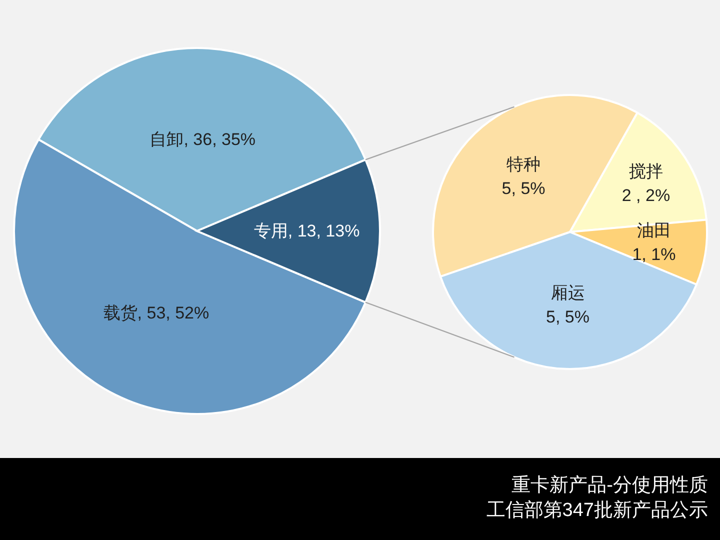 The image size is (720, 540). Describe the element at coordinates (654, 254) in the screenshot. I see `data-label: 1, 1%` at that location.